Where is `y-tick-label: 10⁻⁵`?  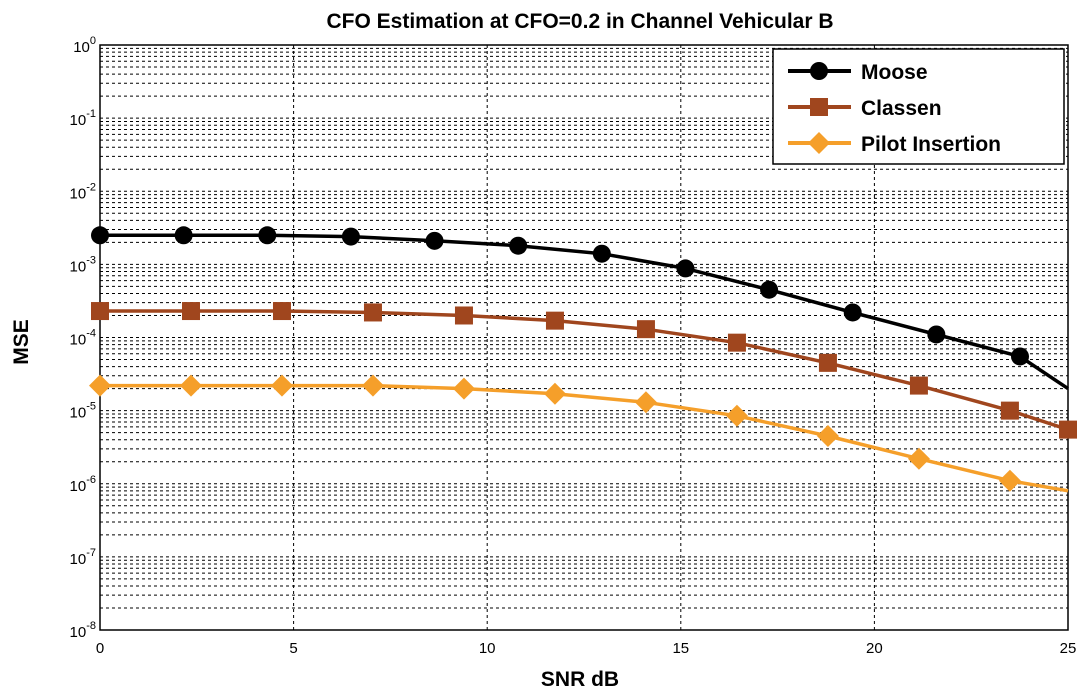 y-tick-label: 10⁻⁵ is located at coordinates (83, 411).